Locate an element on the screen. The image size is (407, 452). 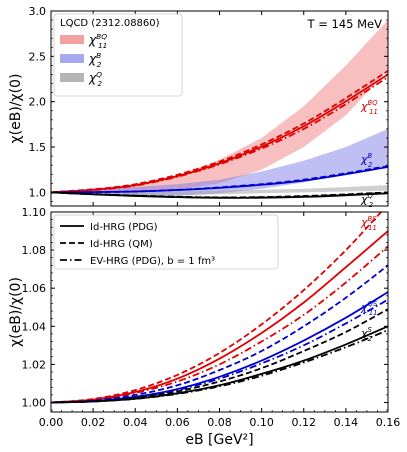
top-legend-label-1: χB 2 is located at coordinates (95, 60).